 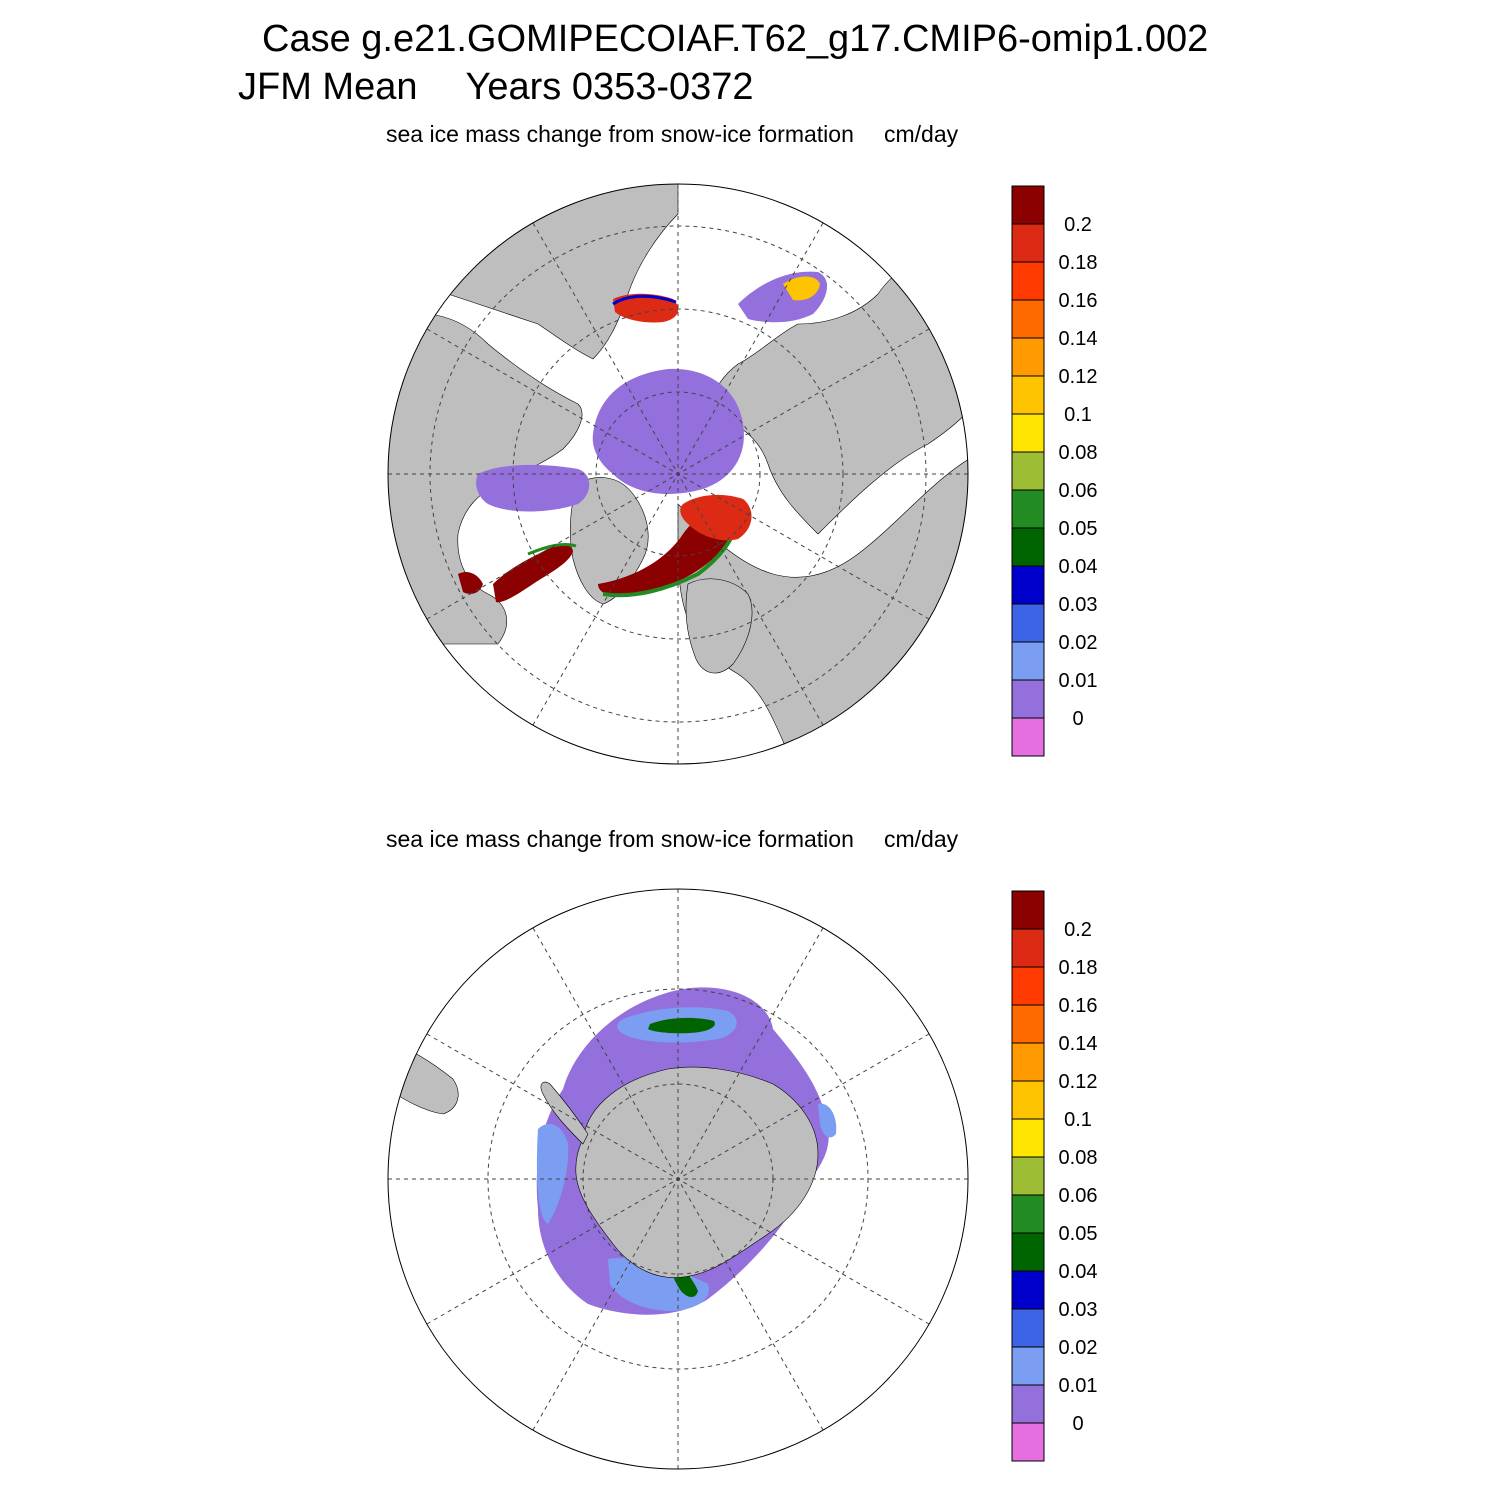 I want to click on south-east-patch, so click(x=827, y=1120).